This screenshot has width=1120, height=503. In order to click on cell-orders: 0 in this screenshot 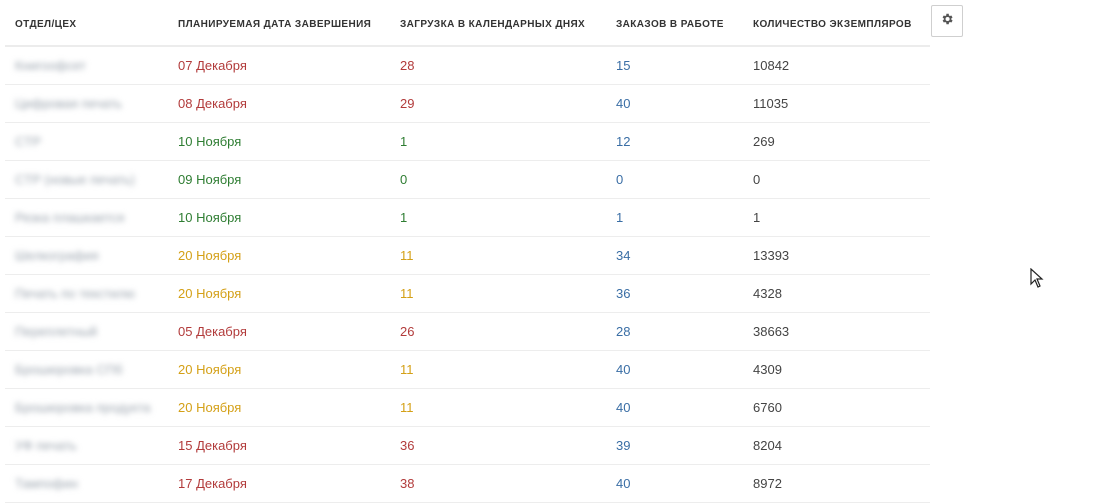, I will do `click(674, 179)`.